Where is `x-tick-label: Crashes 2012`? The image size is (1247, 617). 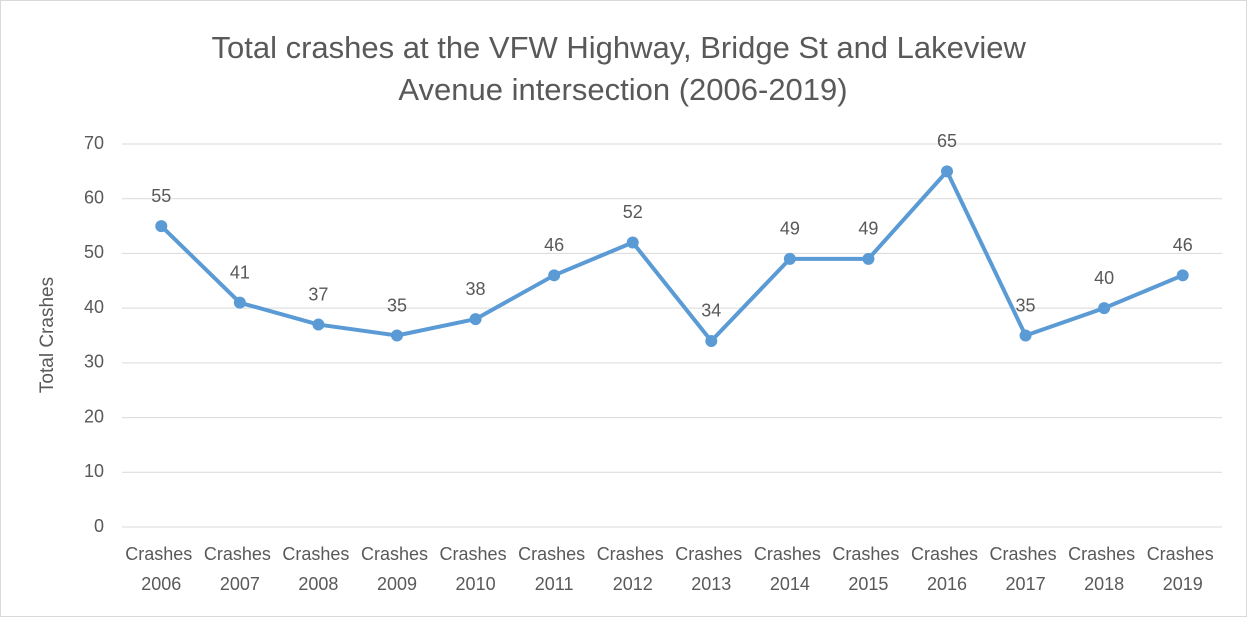
x-tick-label: Crashes 2012 is located at coordinates (633, 569).